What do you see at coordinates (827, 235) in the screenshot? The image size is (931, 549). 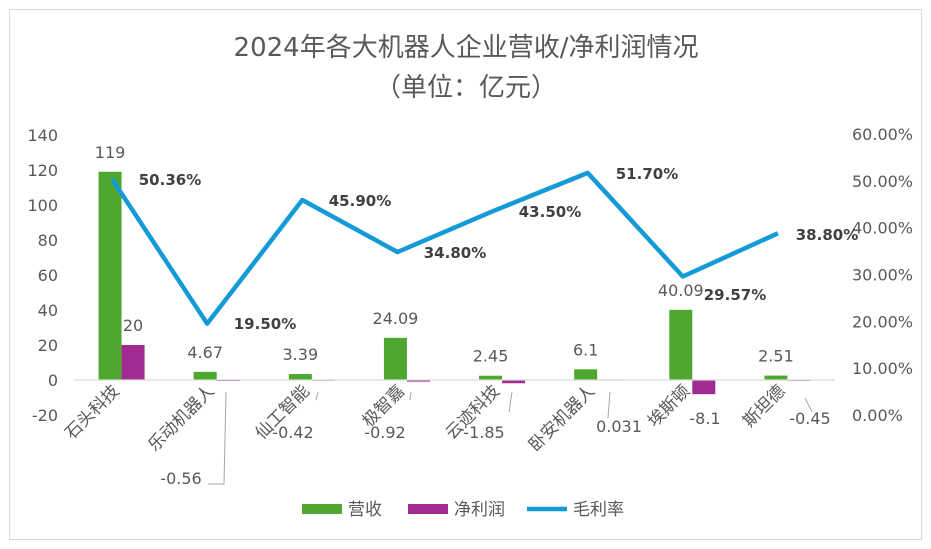 I see `gross-margin-data-label: 38.80%` at bounding box center [827, 235].